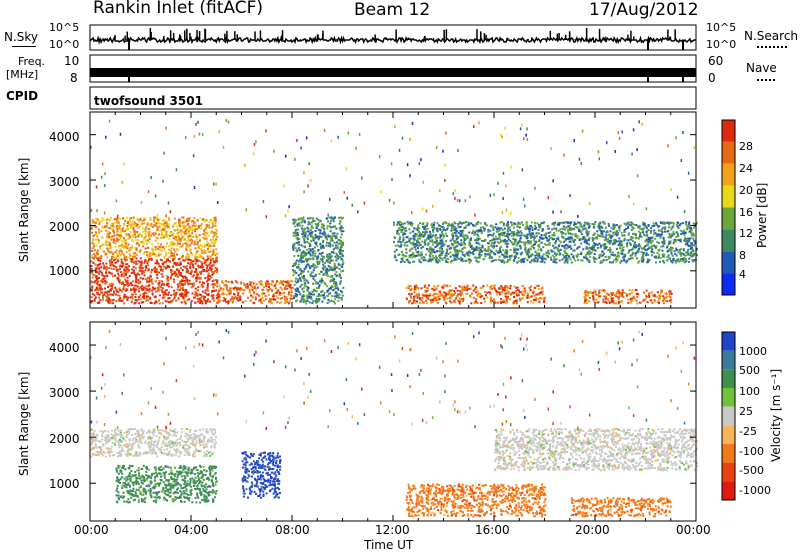 The image size is (800, 554). Describe the element at coordinates (64, 137) in the screenshot. I see `power-ytick-4000: 4000` at that location.